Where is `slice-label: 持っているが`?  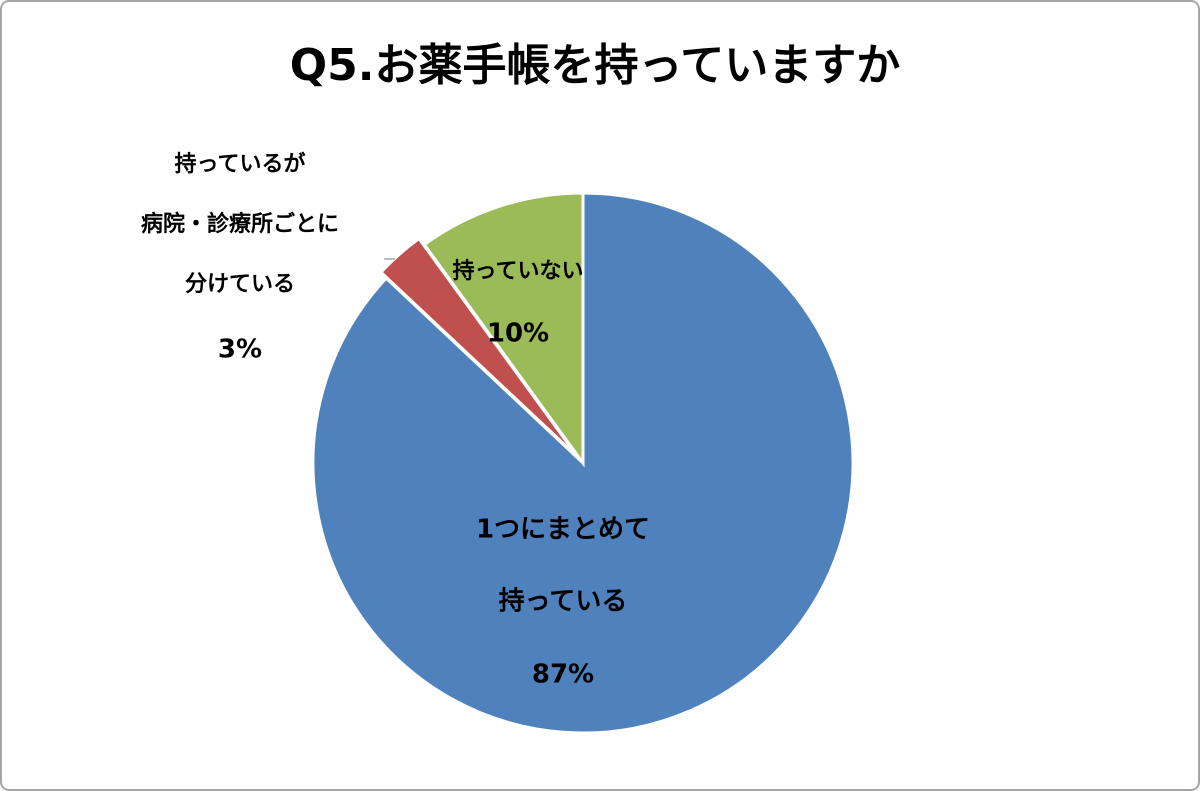
slice-label: 持っているが is located at coordinates (240, 164).